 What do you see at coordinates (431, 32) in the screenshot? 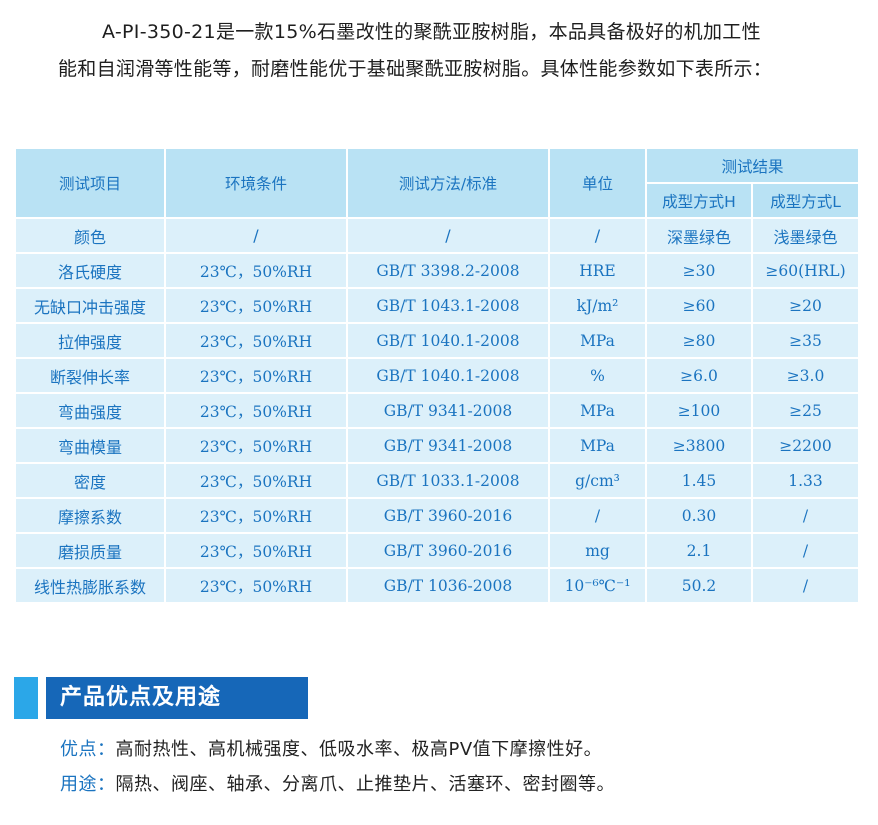
I see `intro-line-1: A-PI-350-21是一款15%石墨改性的聚酰亚胺树脂，本品具备极好的机加工性` at bounding box center [431, 32].